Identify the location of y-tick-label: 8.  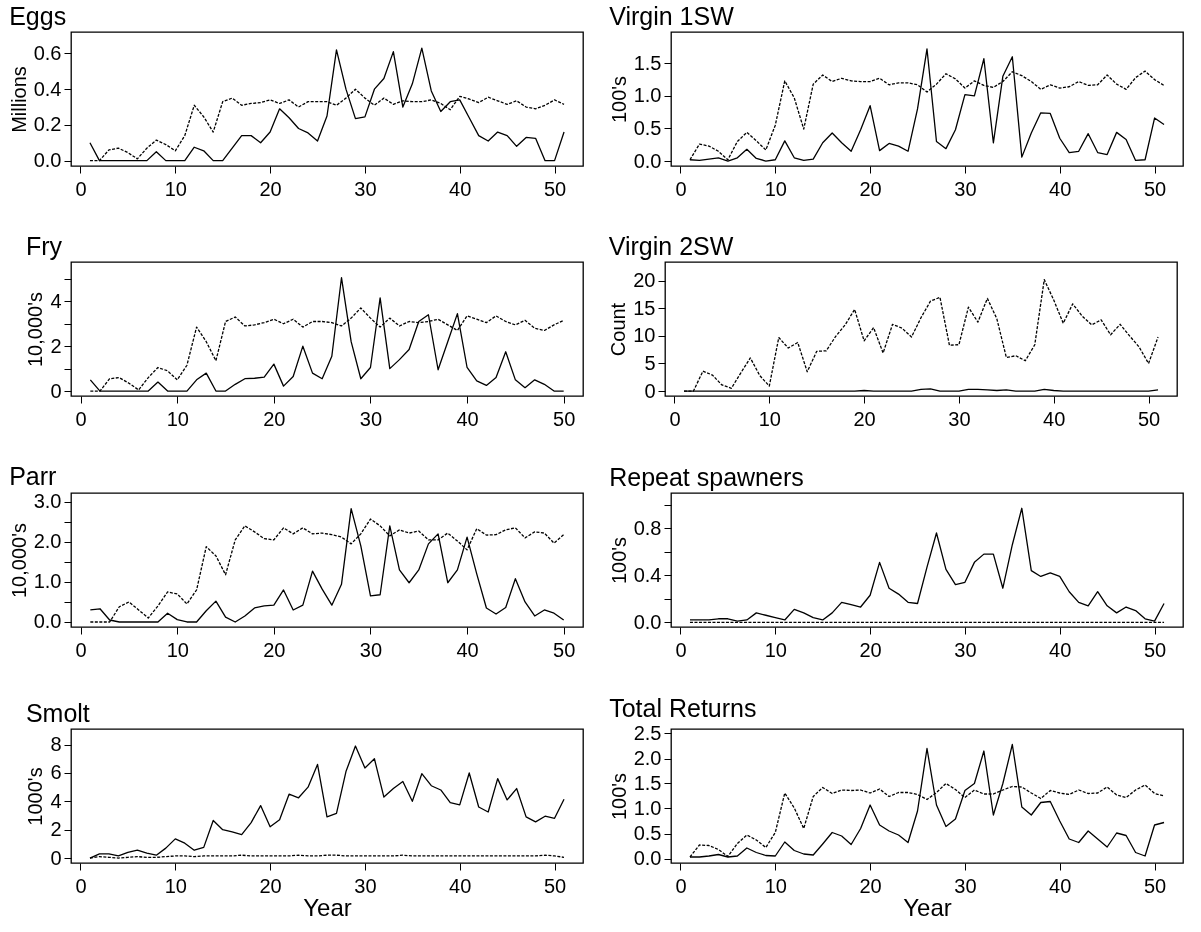
(56, 744).